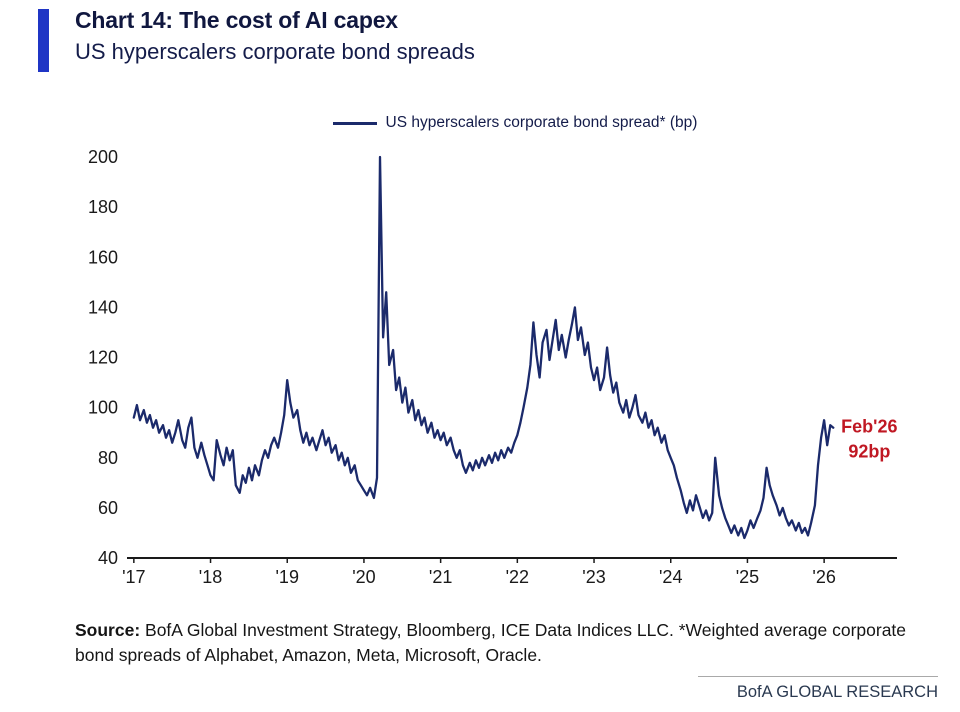 This screenshot has height=712, width=960. Describe the element at coordinates (43, 40) in the screenshot. I see `accent-bar` at that location.